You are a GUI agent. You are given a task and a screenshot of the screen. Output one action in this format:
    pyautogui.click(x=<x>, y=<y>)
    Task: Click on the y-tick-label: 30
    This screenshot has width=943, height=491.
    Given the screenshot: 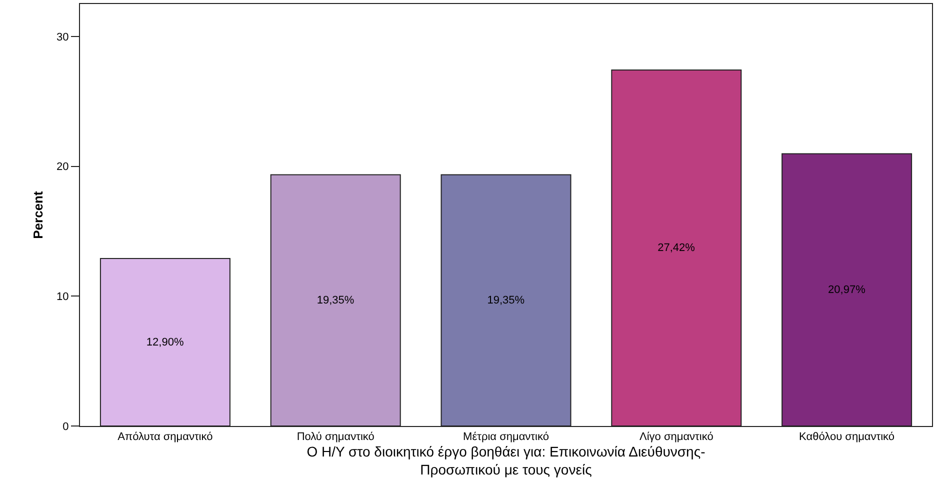 What is the action you would take?
    pyautogui.click(x=62, y=37)
    